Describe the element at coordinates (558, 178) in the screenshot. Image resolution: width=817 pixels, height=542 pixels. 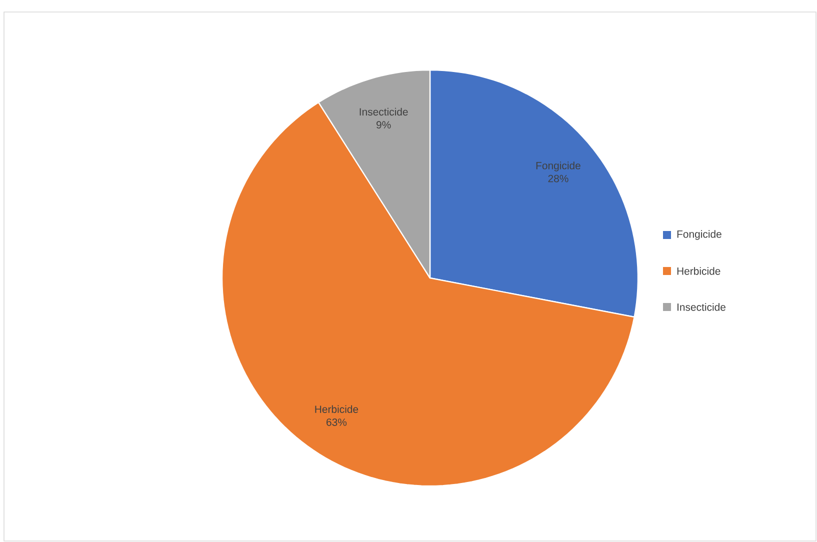
I see `data-label: 28%` at that location.